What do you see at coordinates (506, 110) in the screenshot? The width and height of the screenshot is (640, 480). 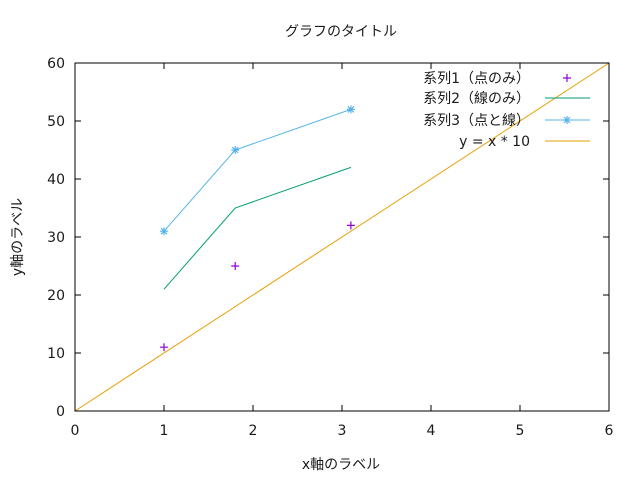 I see `legend: 系列1（点のみ） 系列2（線のみ） 系列3（点と線） y = x * 10` at bounding box center [506, 110].